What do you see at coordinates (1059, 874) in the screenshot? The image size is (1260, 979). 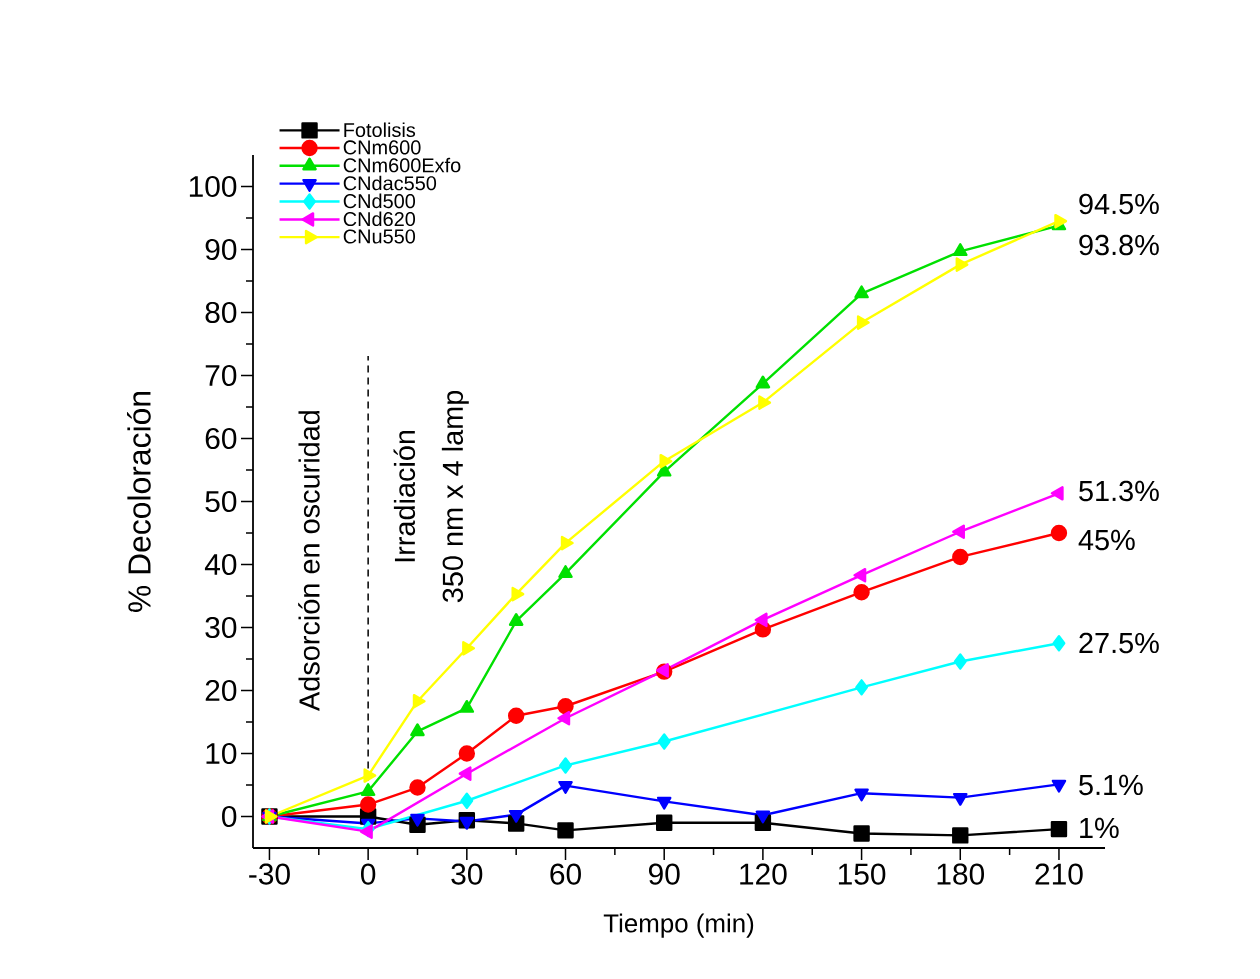 I see `x-tick-label: 210` at bounding box center [1059, 874].